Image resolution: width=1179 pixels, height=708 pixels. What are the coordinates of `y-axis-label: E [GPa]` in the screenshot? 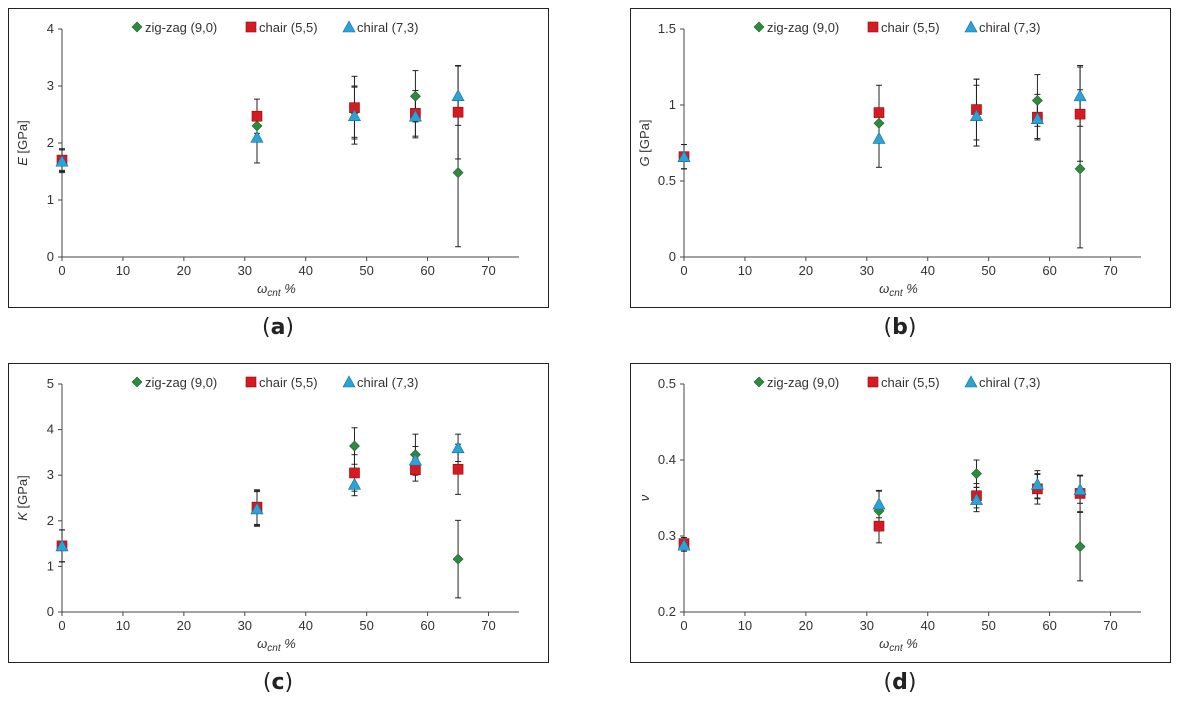 It's located at (22, 143).